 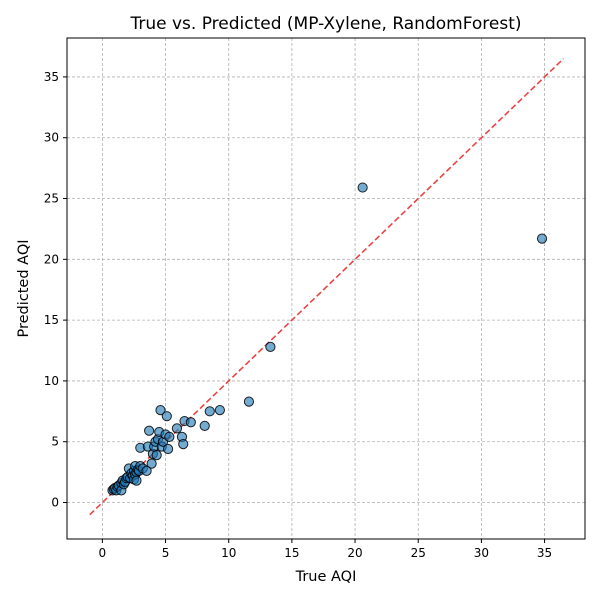 I want to click on y-tick-label: 25, so click(x=51, y=199).